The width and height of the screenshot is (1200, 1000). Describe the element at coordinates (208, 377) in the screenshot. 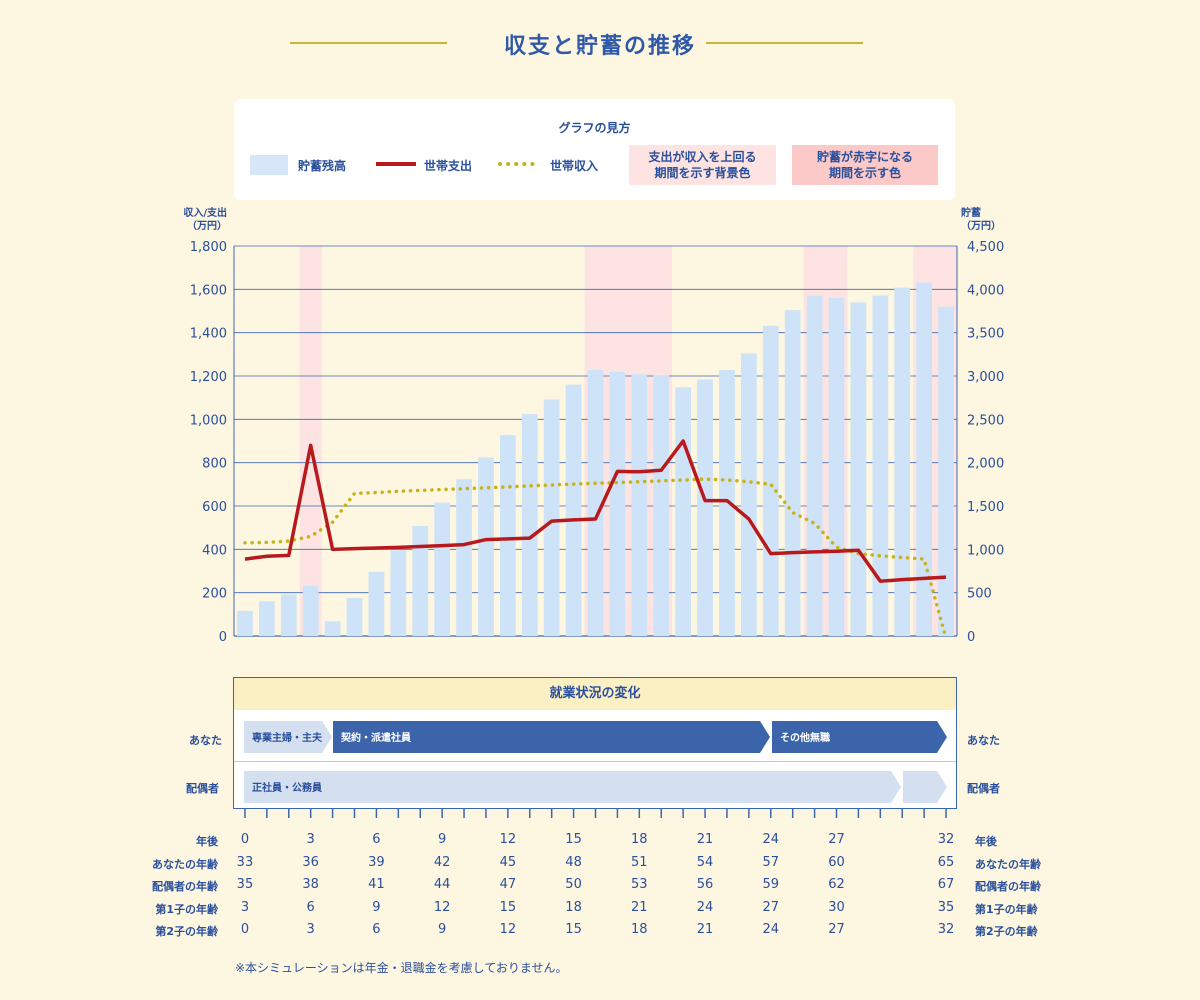

I see `left-tick-label: 1,200` at that location.